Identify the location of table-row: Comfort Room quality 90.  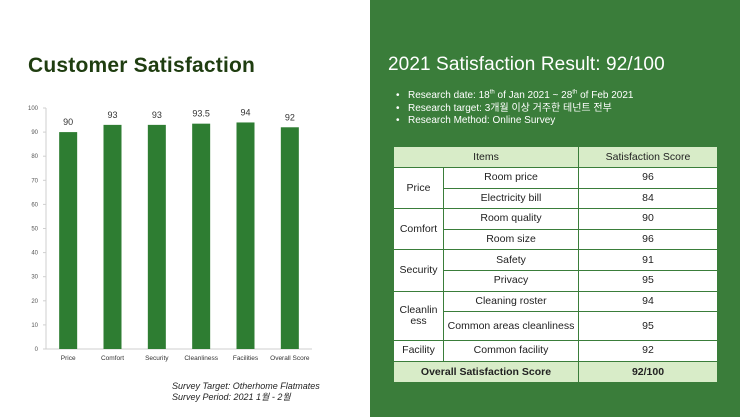
(555, 229).